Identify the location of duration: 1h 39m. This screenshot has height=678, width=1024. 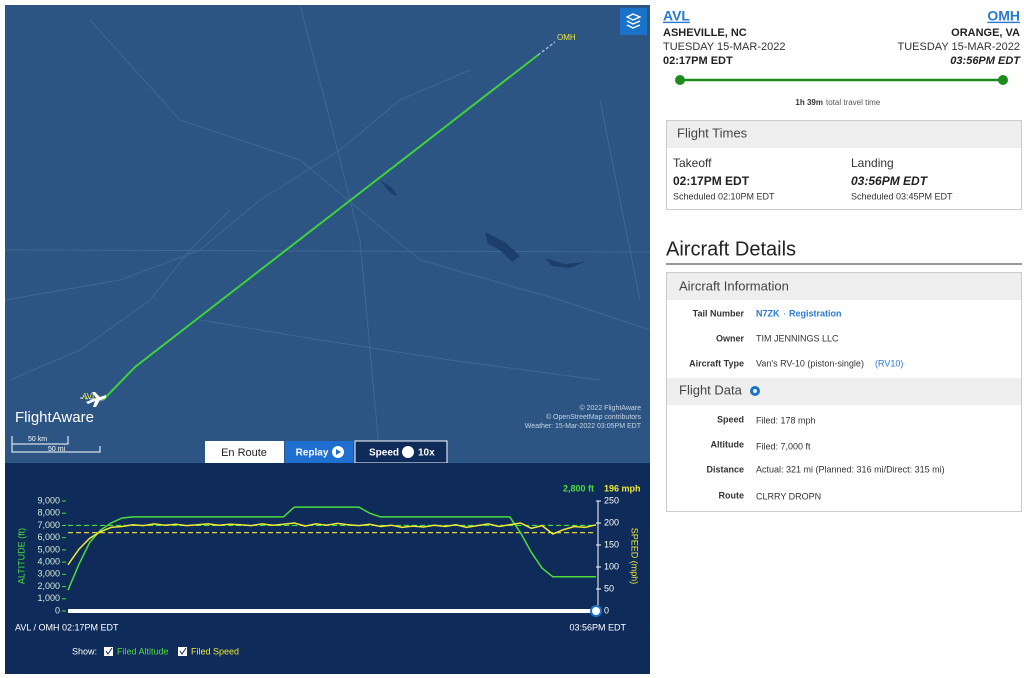
(809, 102).